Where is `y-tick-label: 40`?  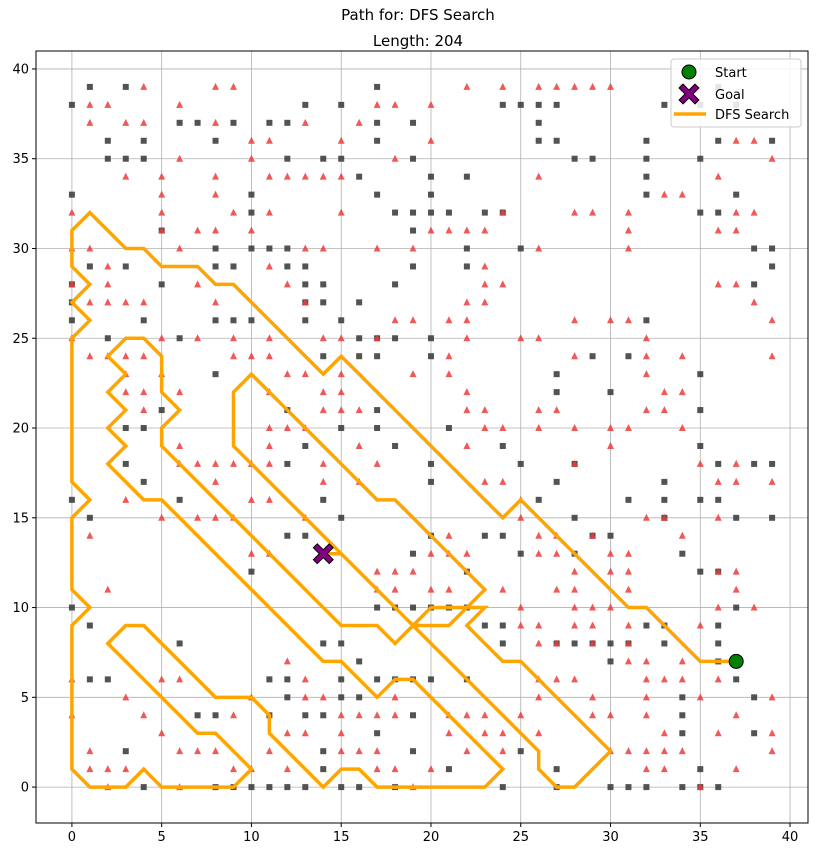 y-tick-label: 40 is located at coordinates (20, 69).